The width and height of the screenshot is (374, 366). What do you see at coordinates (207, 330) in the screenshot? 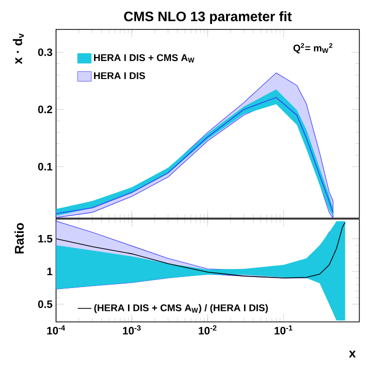
I see `x-tick-label: 10$^{-2}$` at bounding box center [207, 330].